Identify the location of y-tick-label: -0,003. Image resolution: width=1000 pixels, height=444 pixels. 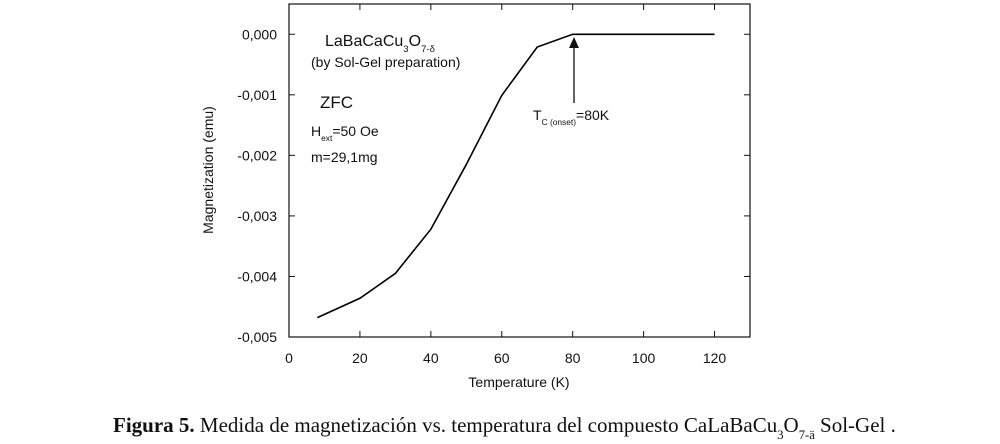
(257, 216).